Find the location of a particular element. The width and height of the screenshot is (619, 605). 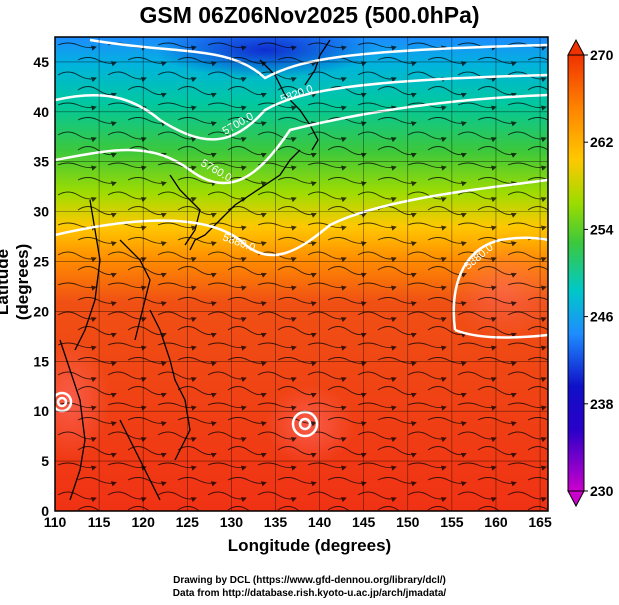

y-tick-label: 0 is located at coordinates (45, 511).